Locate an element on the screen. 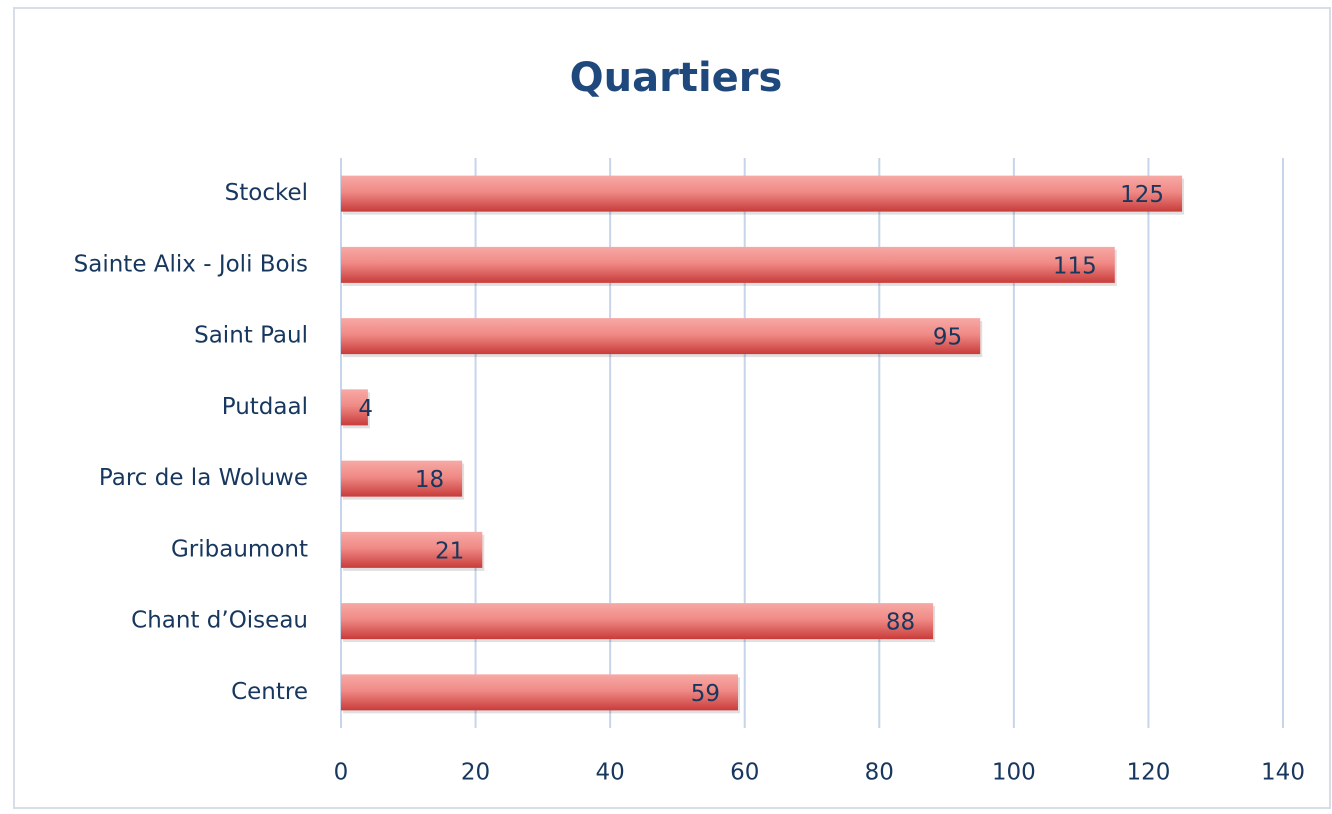 The image size is (1332, 814). data-label: 18 is located at coordinates (429, 480).